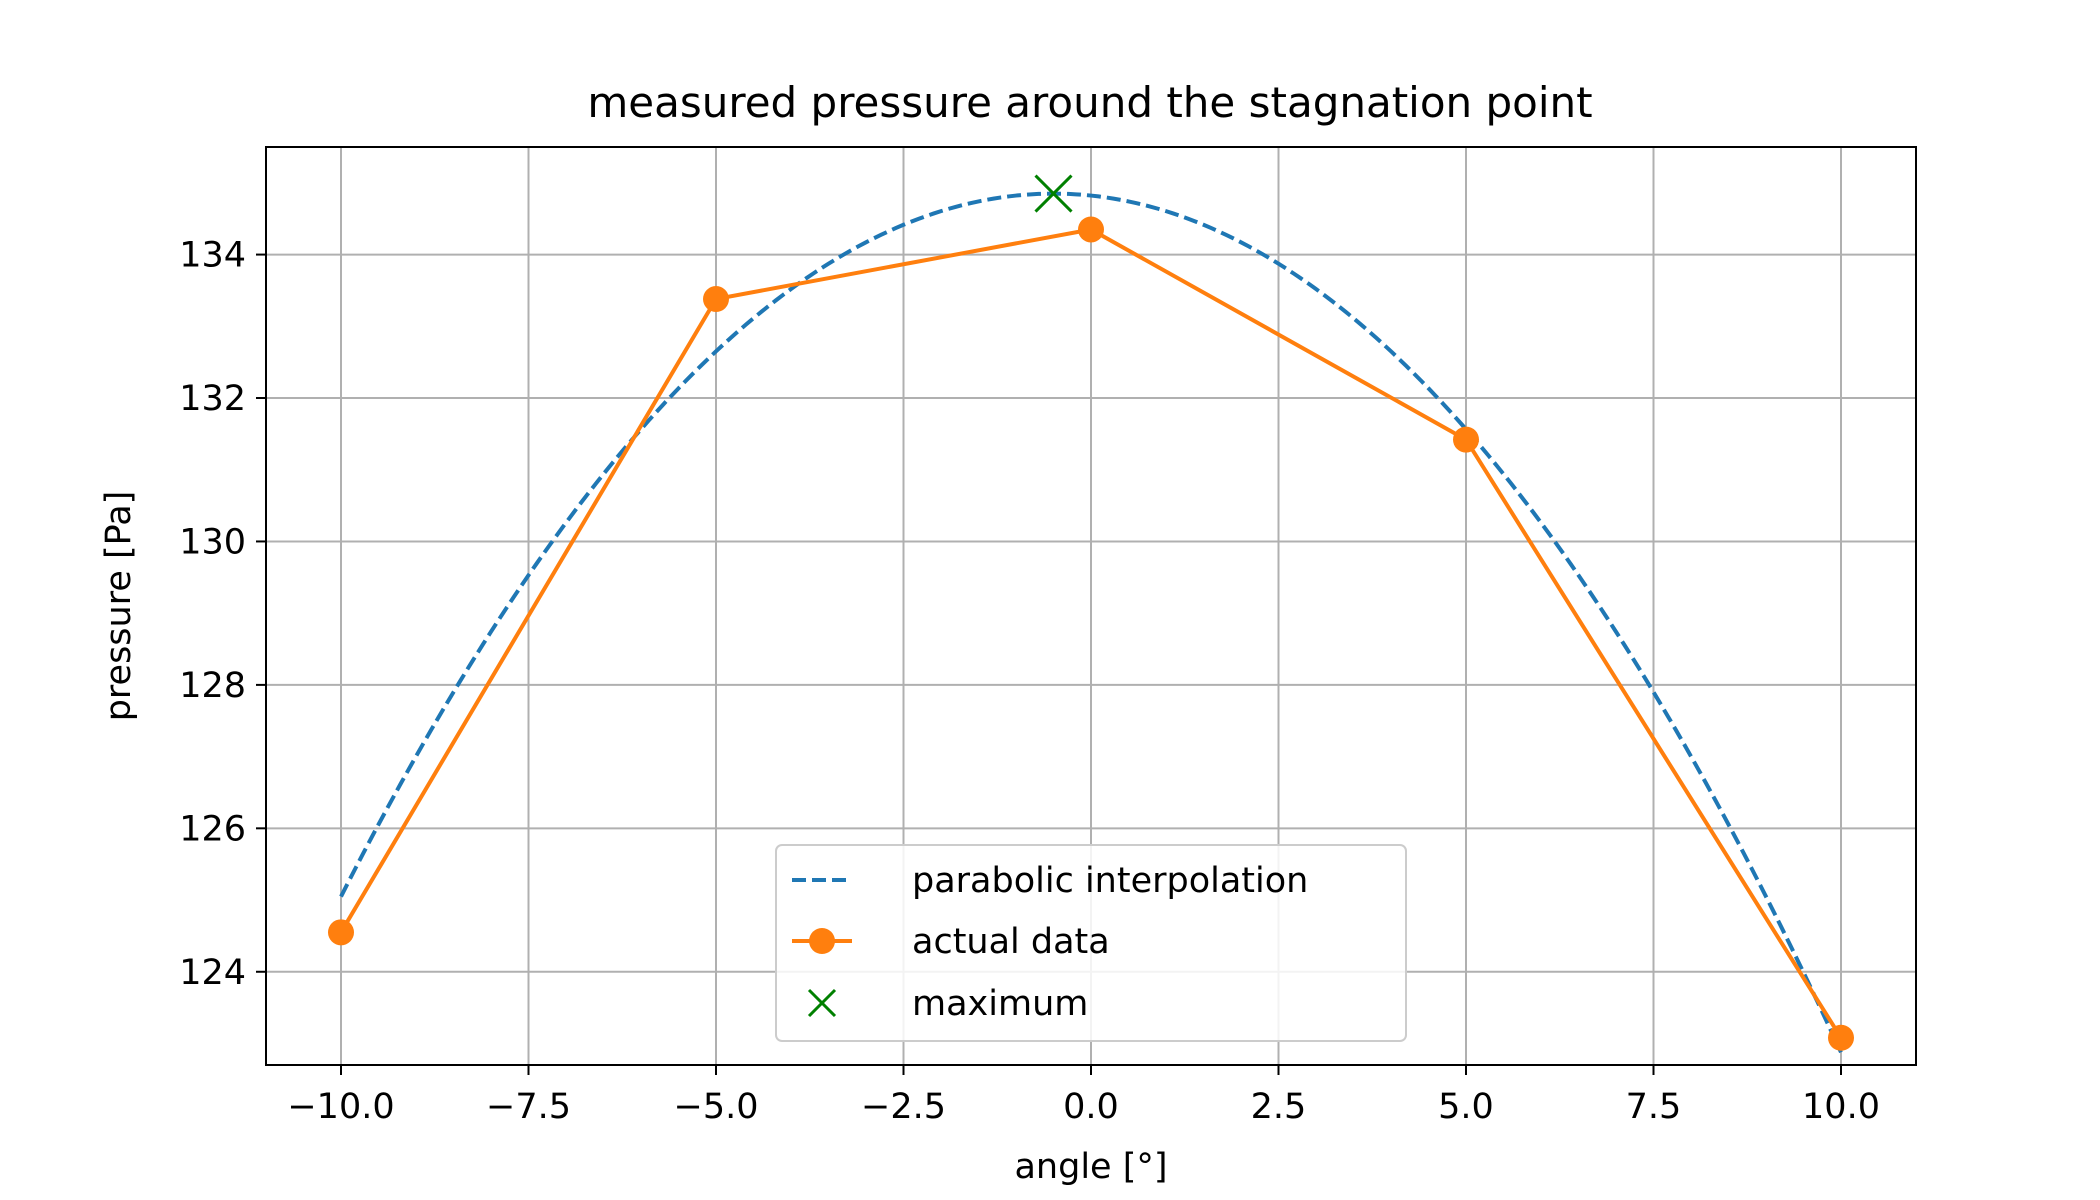  What do you see at coordinates (212, 973) in the screenshot?
I see `y-tick-label: 124` at bounding box center [212, 973].